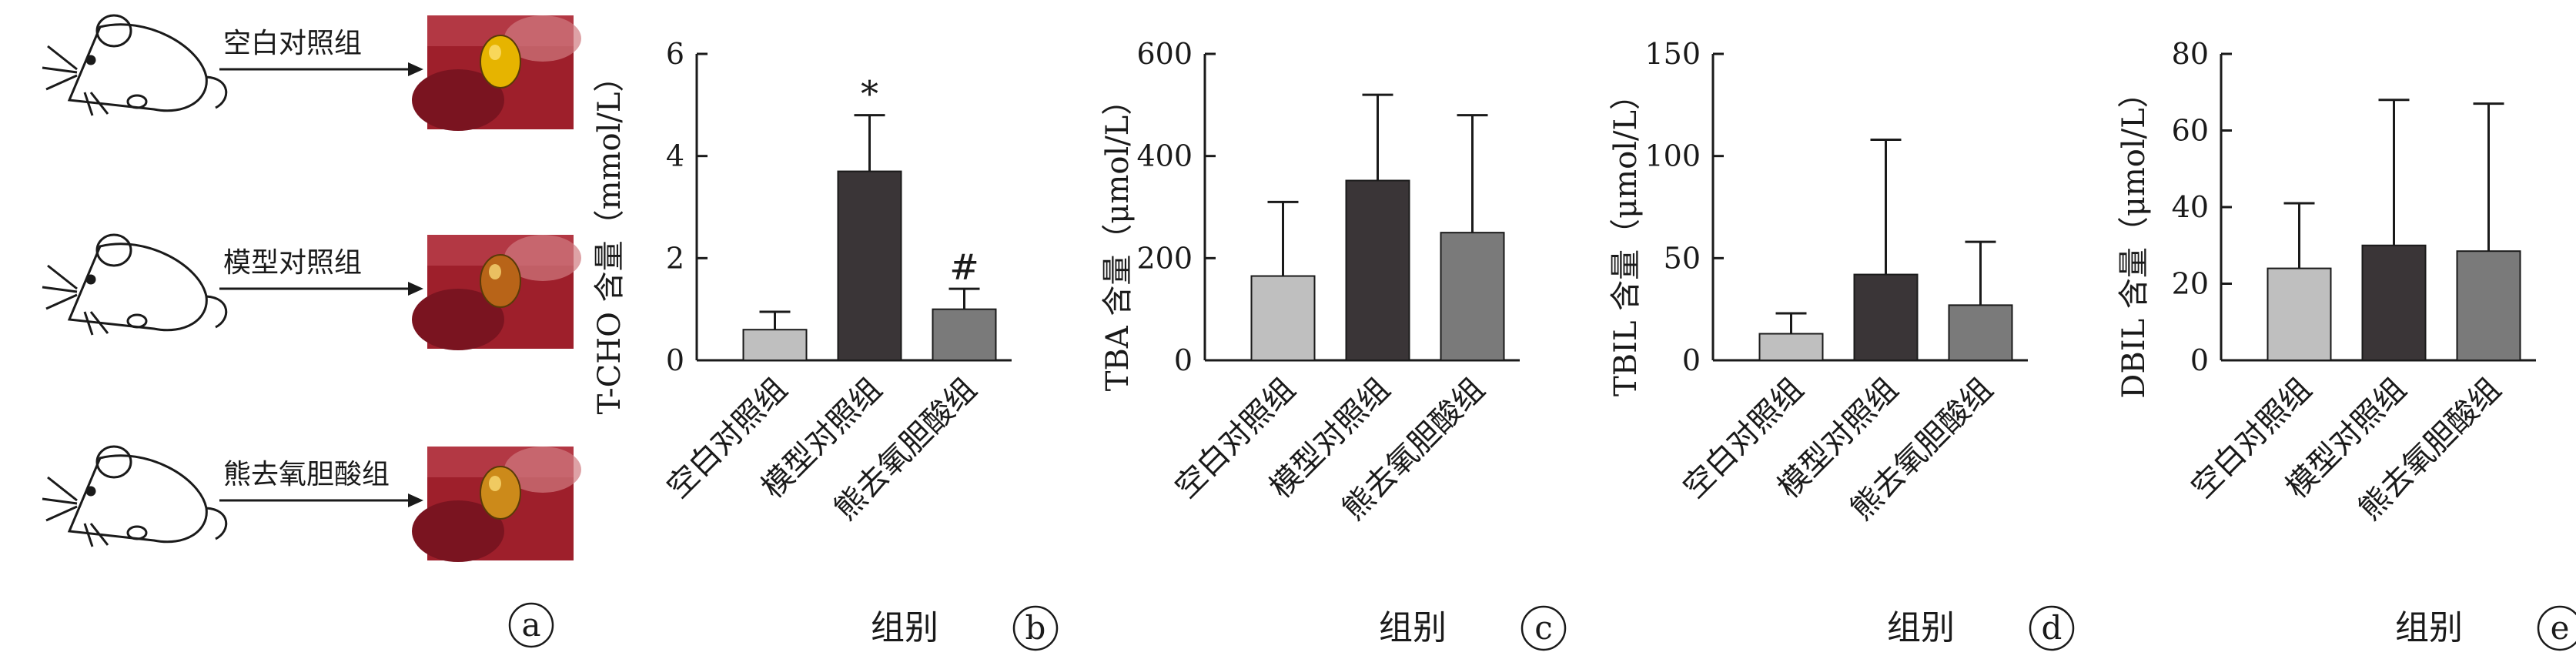 This screenshot has height=659, width=2576. I want to click on panel-a-group-label: 空白对照组, so click(292, 43).